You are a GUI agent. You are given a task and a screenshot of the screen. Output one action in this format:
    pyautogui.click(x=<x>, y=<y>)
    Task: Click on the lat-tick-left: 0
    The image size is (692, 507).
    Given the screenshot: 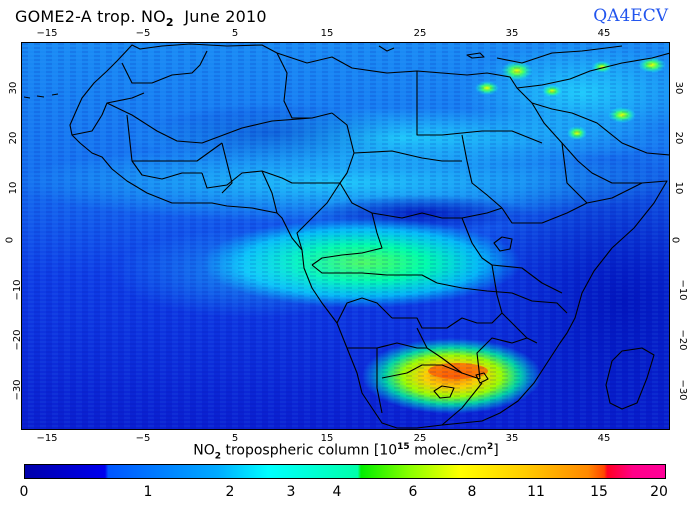 What is the action you would take?
    pyautogui.click(x=10, y=240)
    